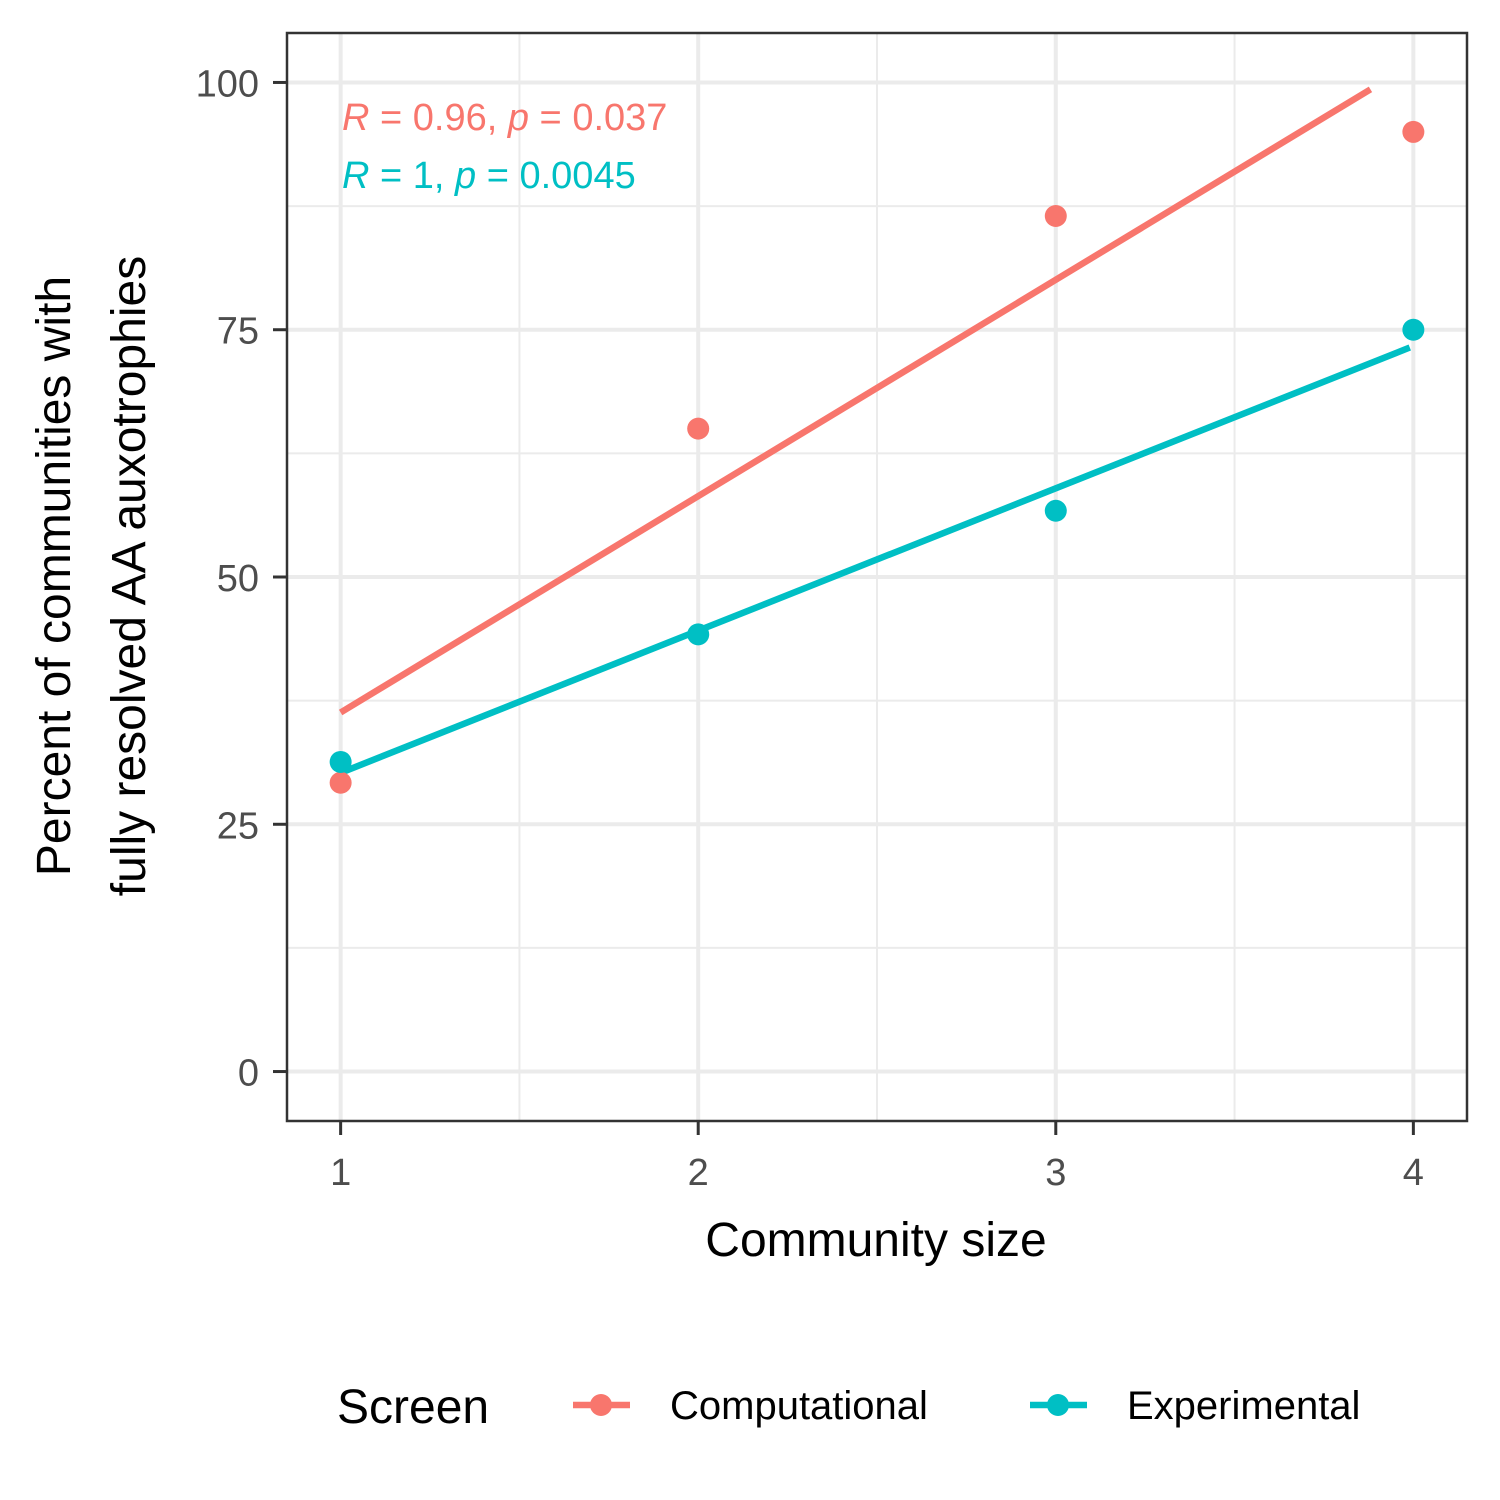 The height and width of the screenshot is (1500, 1500). What do you see at coordinates (238, 332) in the screenshot?
I see `y-tick-label: 75` at bounding box center [238, 332].